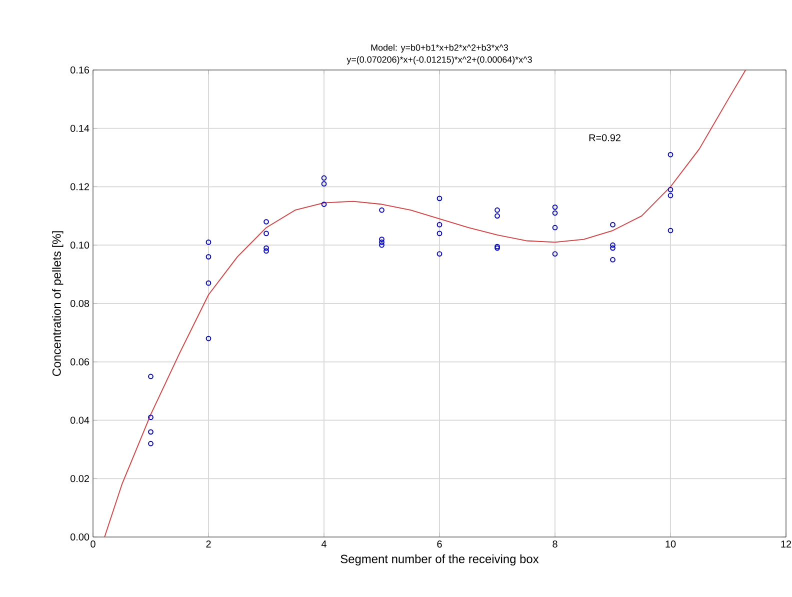  What do you see at coordinates (80, 245) in the screenshot?
I see `y-tick-label: 0.10` at bounding box center [80, 245].